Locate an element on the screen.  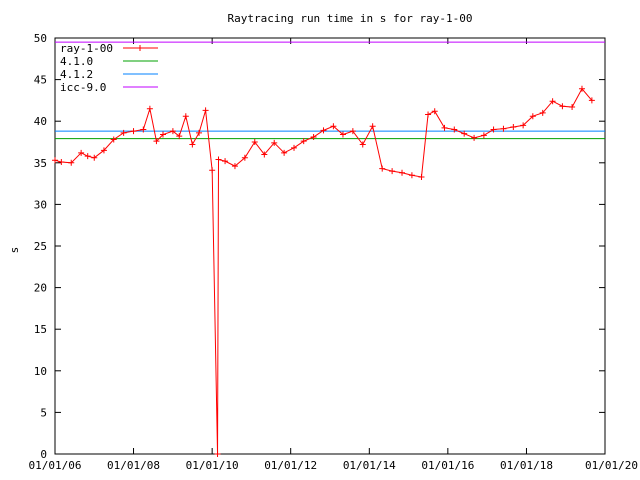
y-tick-label: 30 is located at coordinates (40, 204).